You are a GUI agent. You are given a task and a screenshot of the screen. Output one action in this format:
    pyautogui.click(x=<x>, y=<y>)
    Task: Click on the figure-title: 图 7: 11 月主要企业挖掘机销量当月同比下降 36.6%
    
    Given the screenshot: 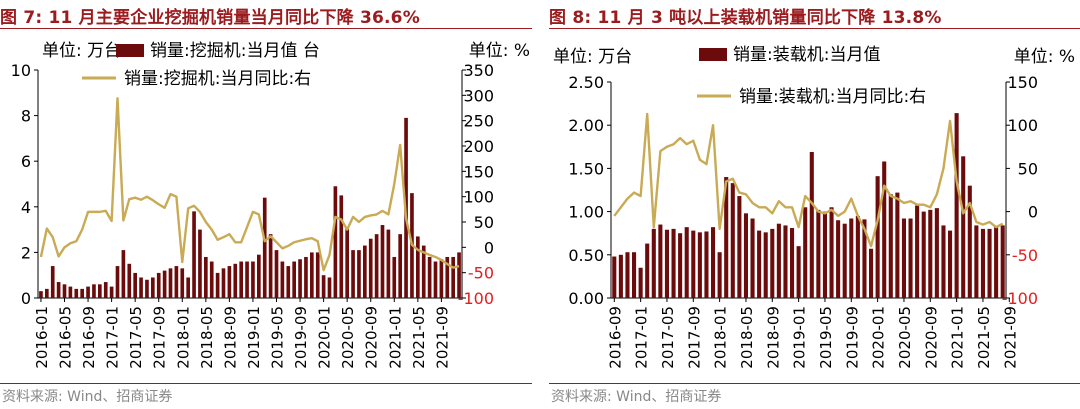 What is the action you would take?
    pyautogui.click(x=210, y=18)
    